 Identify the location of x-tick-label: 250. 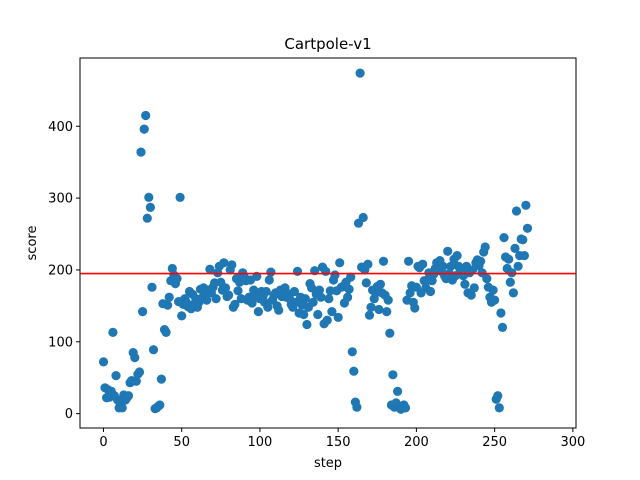
(494, 442).